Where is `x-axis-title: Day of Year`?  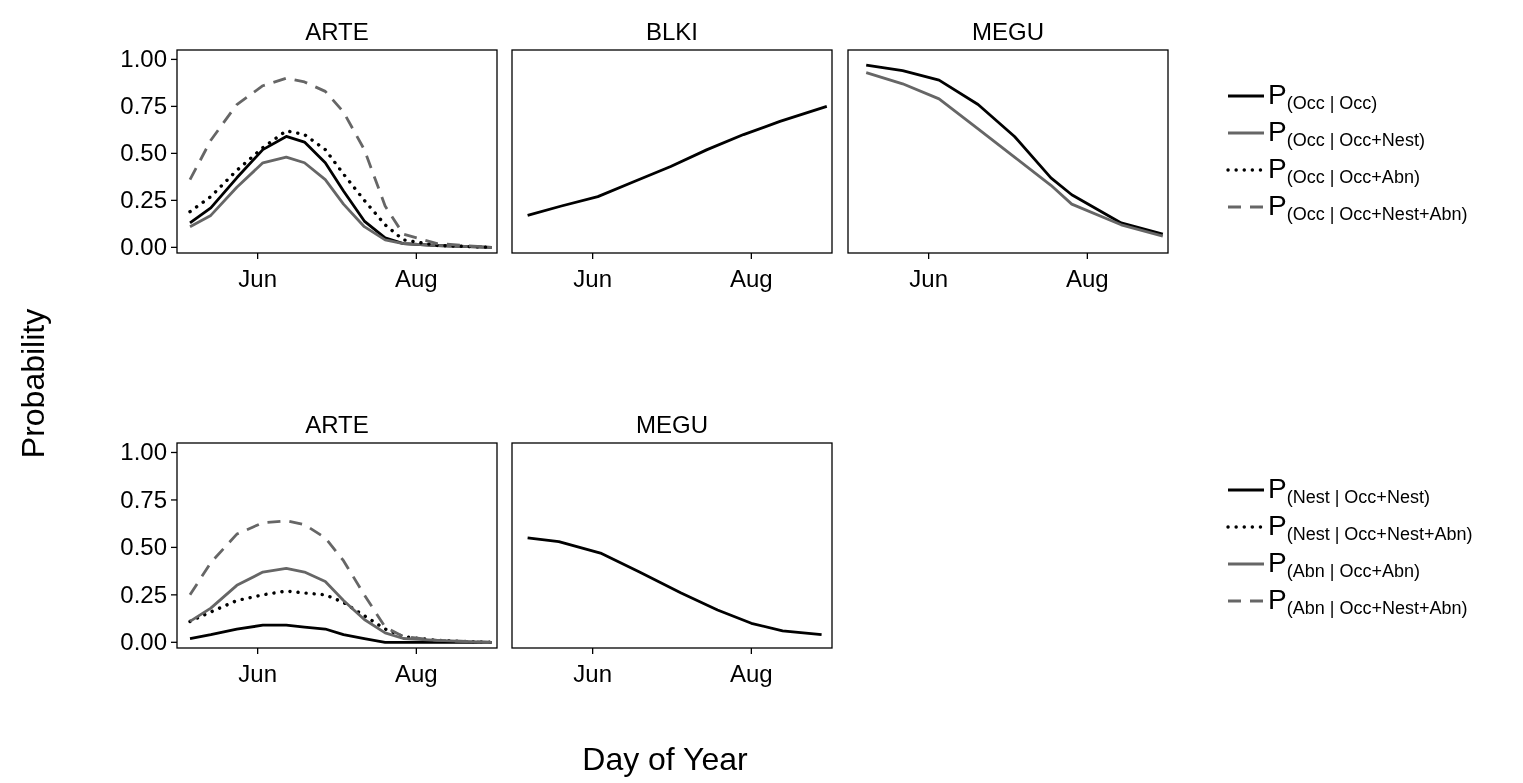 x-axis-title: Day of Year is located at coordinates (665, 759).